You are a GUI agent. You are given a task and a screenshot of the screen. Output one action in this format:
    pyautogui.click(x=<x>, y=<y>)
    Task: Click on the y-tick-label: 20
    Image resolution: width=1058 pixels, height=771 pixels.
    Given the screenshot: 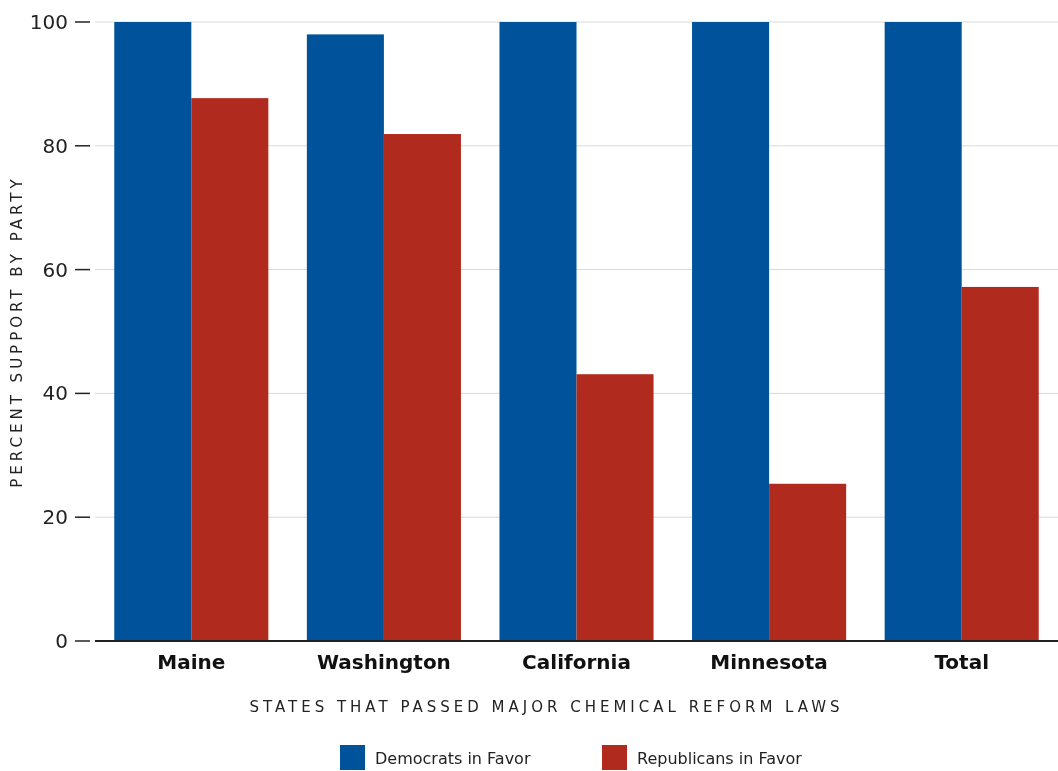 What is the action you would take?
    pyautogui.click(x=55, y=517)
    